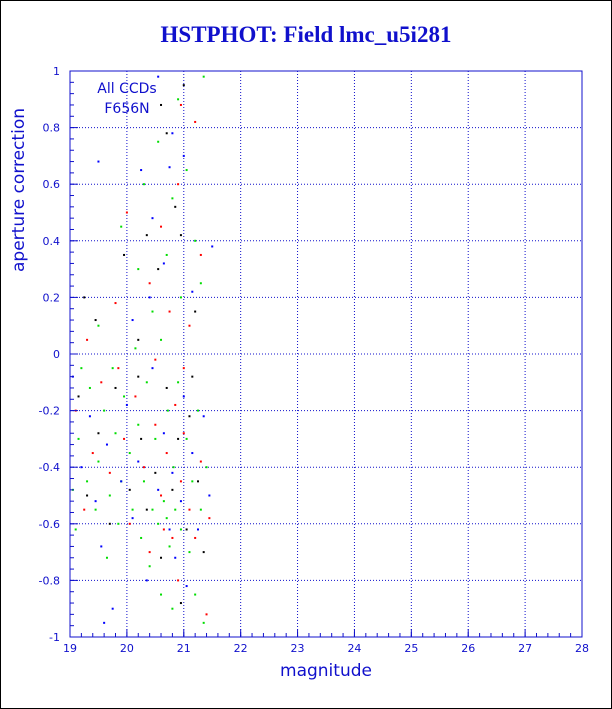  What do you see at coordinates (49, 411) in the screenshot?
I see `y-tick-label: -0.2` at bounding box center [49, 411].